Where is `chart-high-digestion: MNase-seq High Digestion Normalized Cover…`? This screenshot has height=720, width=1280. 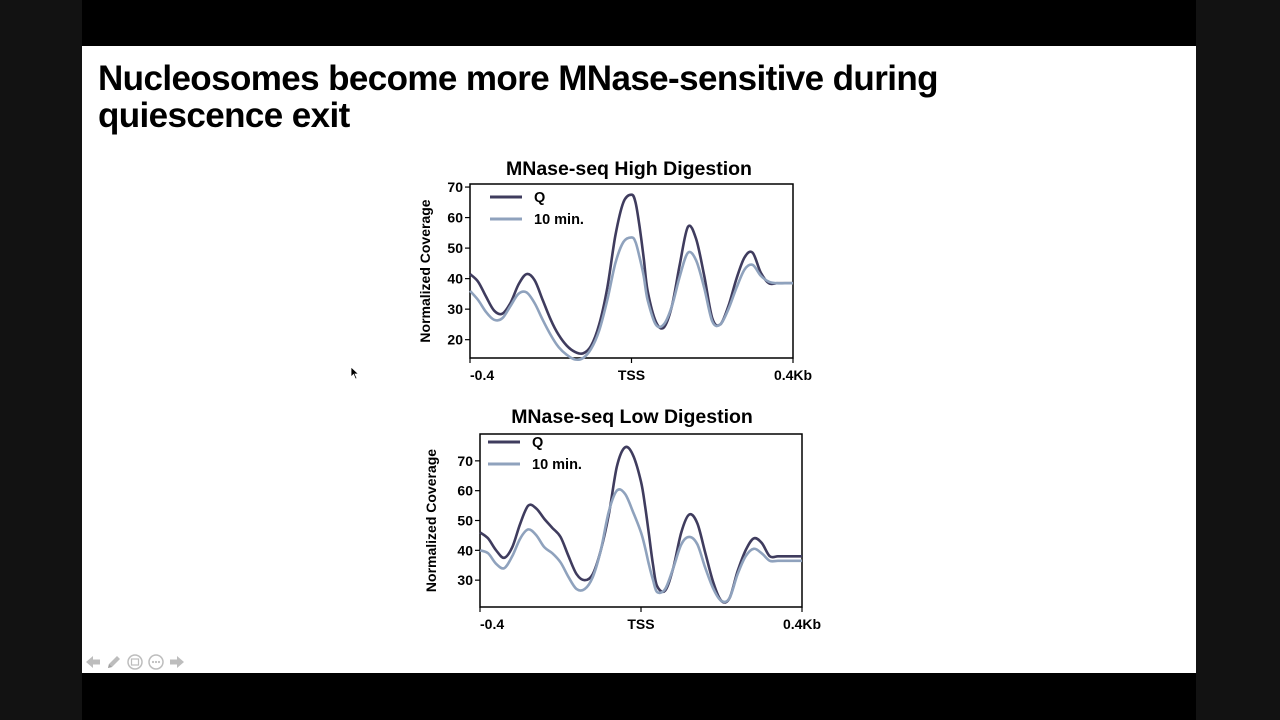 chart-high-digestion: MNase-seq High Digestion Normalized Cover… is located at coordinates (614, 270).